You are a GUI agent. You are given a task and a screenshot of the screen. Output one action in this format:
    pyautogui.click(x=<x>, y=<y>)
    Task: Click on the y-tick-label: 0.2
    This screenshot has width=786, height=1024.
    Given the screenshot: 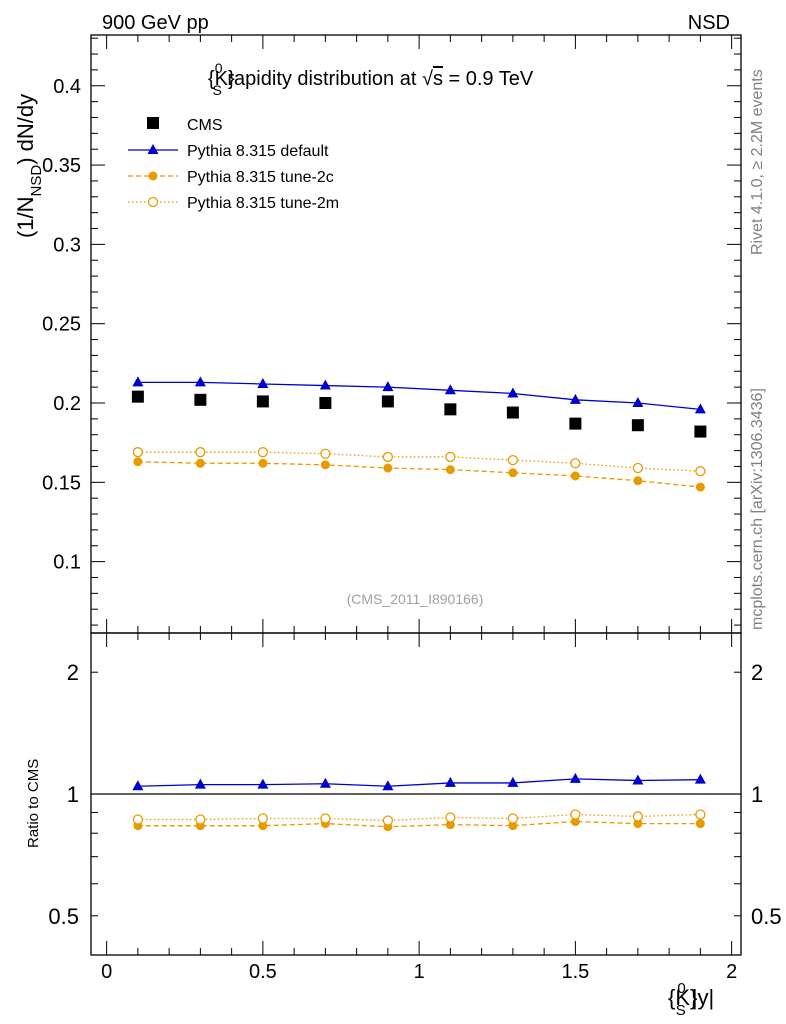 What is the action you would take?
    pyautogui.click(x=67, y=404)
    